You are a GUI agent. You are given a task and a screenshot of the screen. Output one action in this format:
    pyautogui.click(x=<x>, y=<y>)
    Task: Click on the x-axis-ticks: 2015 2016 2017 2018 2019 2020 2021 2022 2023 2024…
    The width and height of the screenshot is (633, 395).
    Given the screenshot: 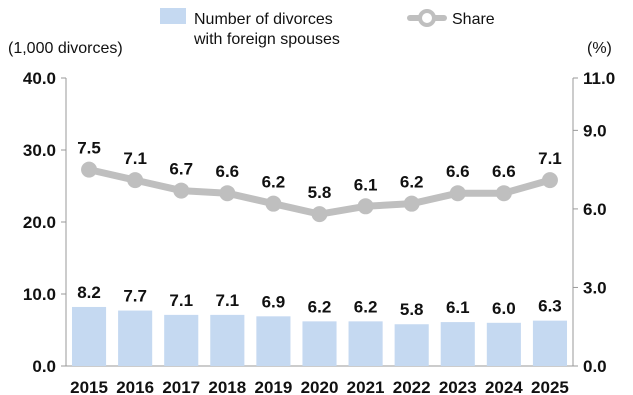 What is the action you would take?
    pyautogui.click(x=319, y=386)
    